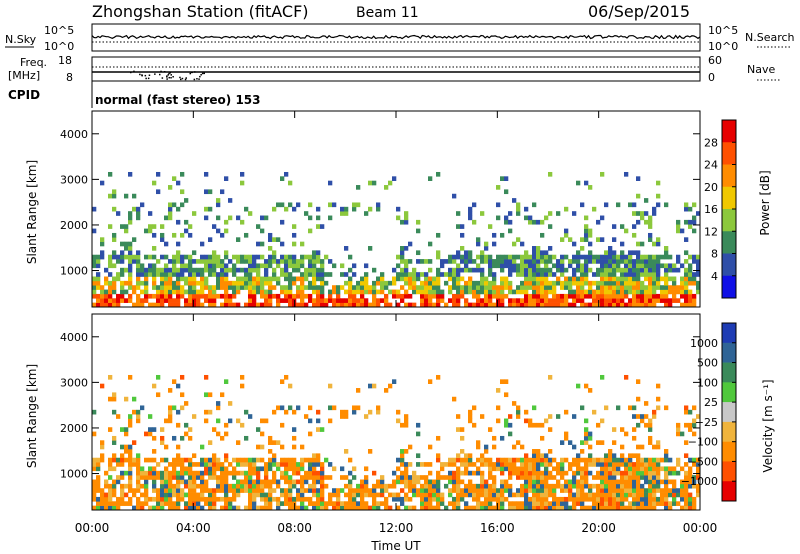 This screenshot has width=800, height=554. What do you see at coordinates (729, 471) in the screenshot?
I see `colorbar-segment` at bounding box center [729, 471].